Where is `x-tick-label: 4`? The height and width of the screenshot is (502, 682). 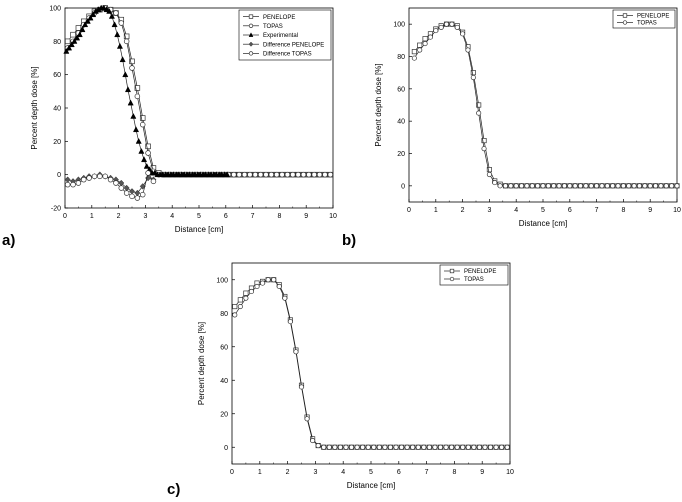
x-tick-label: 4 is located at coordinates (172, 216).